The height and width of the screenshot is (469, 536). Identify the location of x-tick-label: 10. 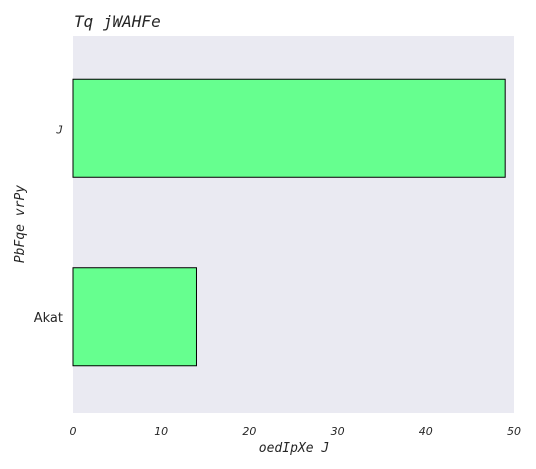
(161, 431).